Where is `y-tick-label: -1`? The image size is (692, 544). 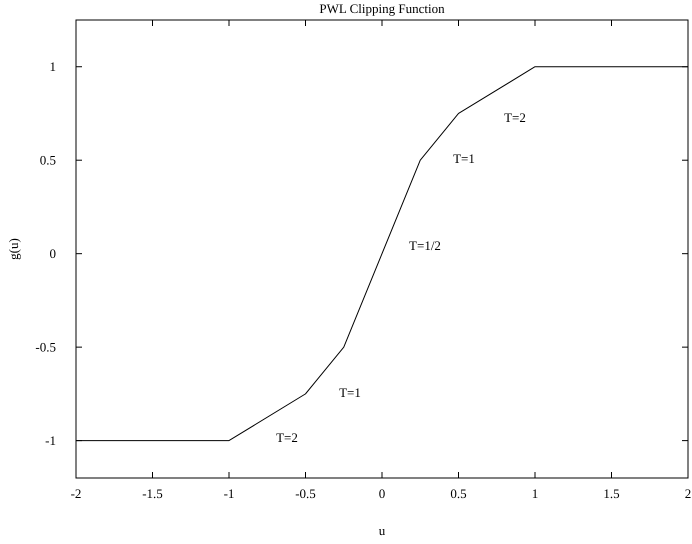
y-tick-label: -1 is located at coordinates (50, 440).